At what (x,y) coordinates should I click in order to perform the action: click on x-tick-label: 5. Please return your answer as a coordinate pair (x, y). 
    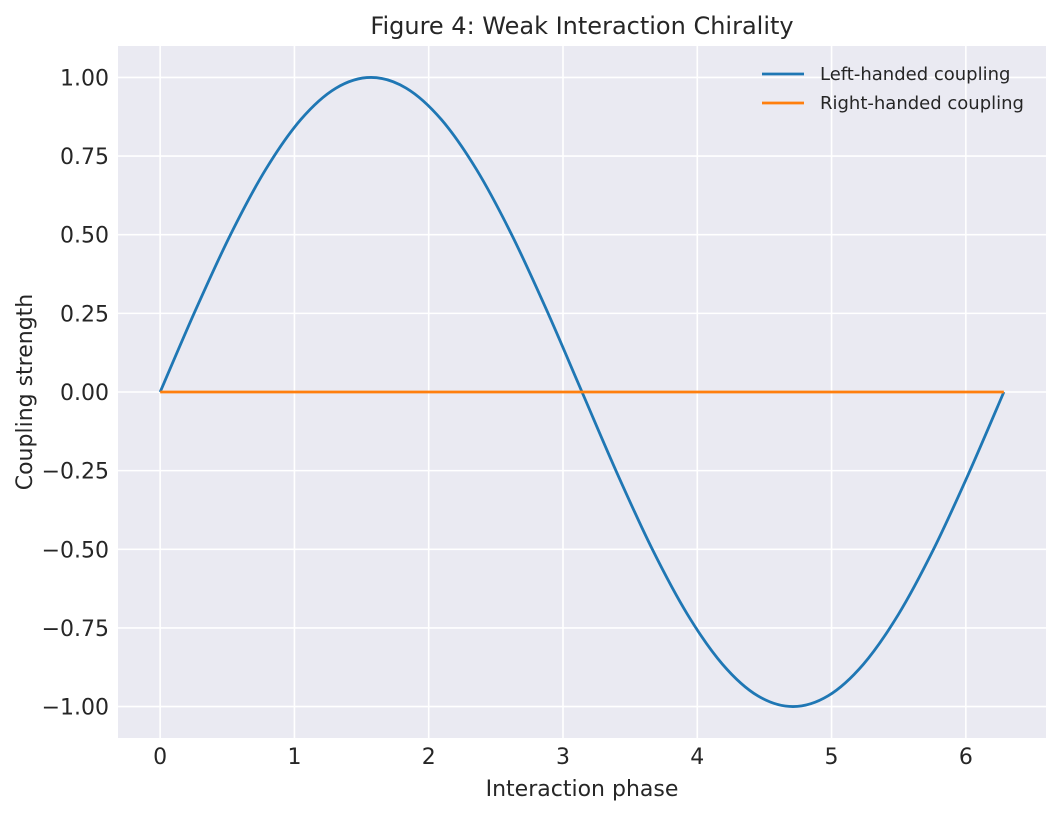
    Looking at the image, I should click on (832, 757).